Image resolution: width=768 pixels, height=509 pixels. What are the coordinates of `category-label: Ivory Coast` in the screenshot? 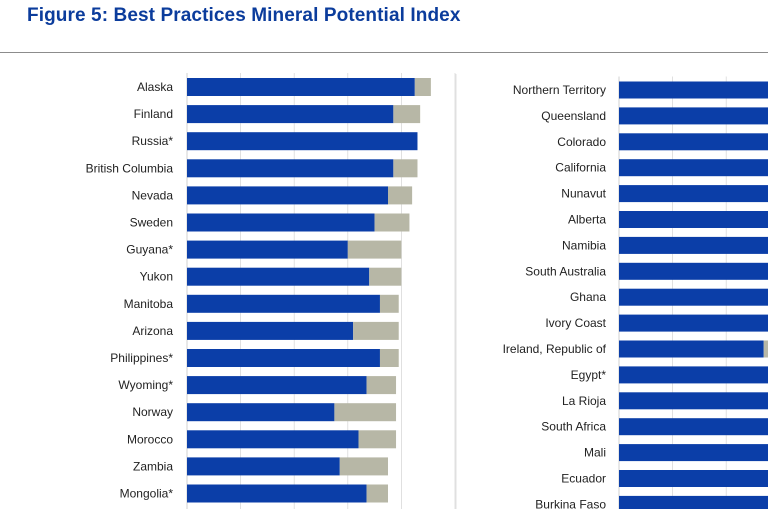 It's located at (575, 323).